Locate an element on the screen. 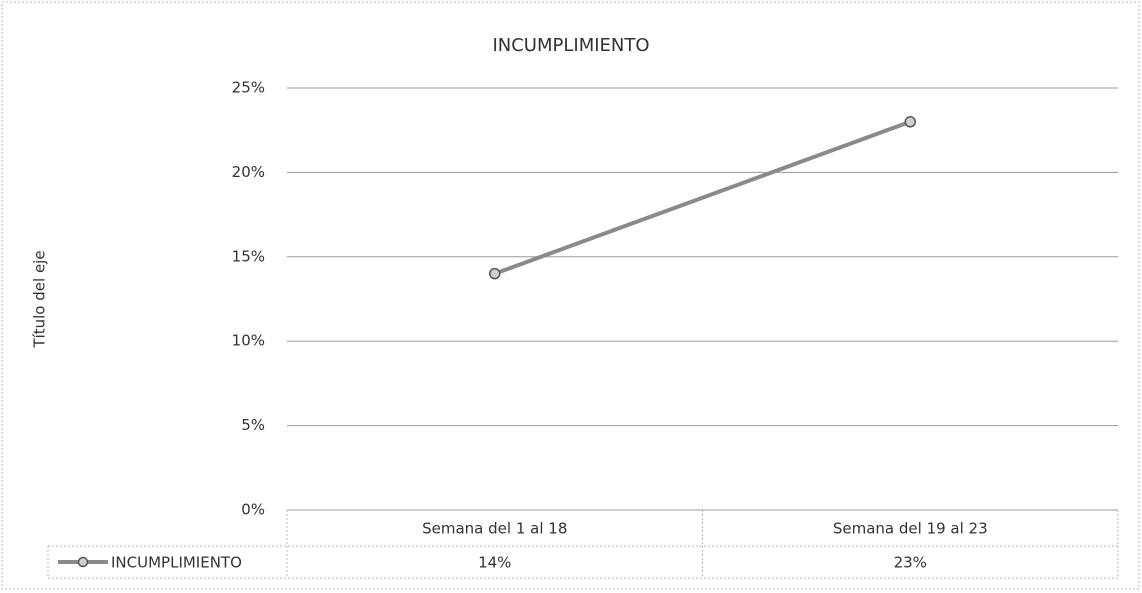 This screenshot has width=1142, height=593. y-tick-label: 5% is located at coordinates (253, 425).